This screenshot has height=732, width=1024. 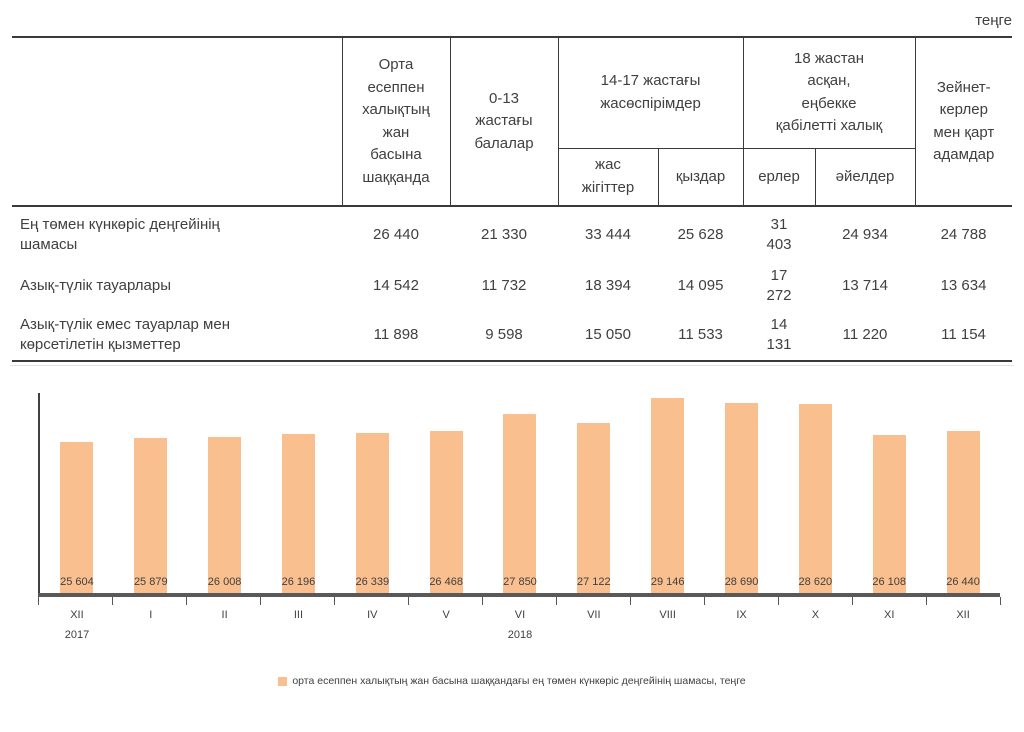 What do you see at coordinates (594, 582) in the screenshot?
I see `bar-value-label: 27 122` at bounding box center [594, 582].